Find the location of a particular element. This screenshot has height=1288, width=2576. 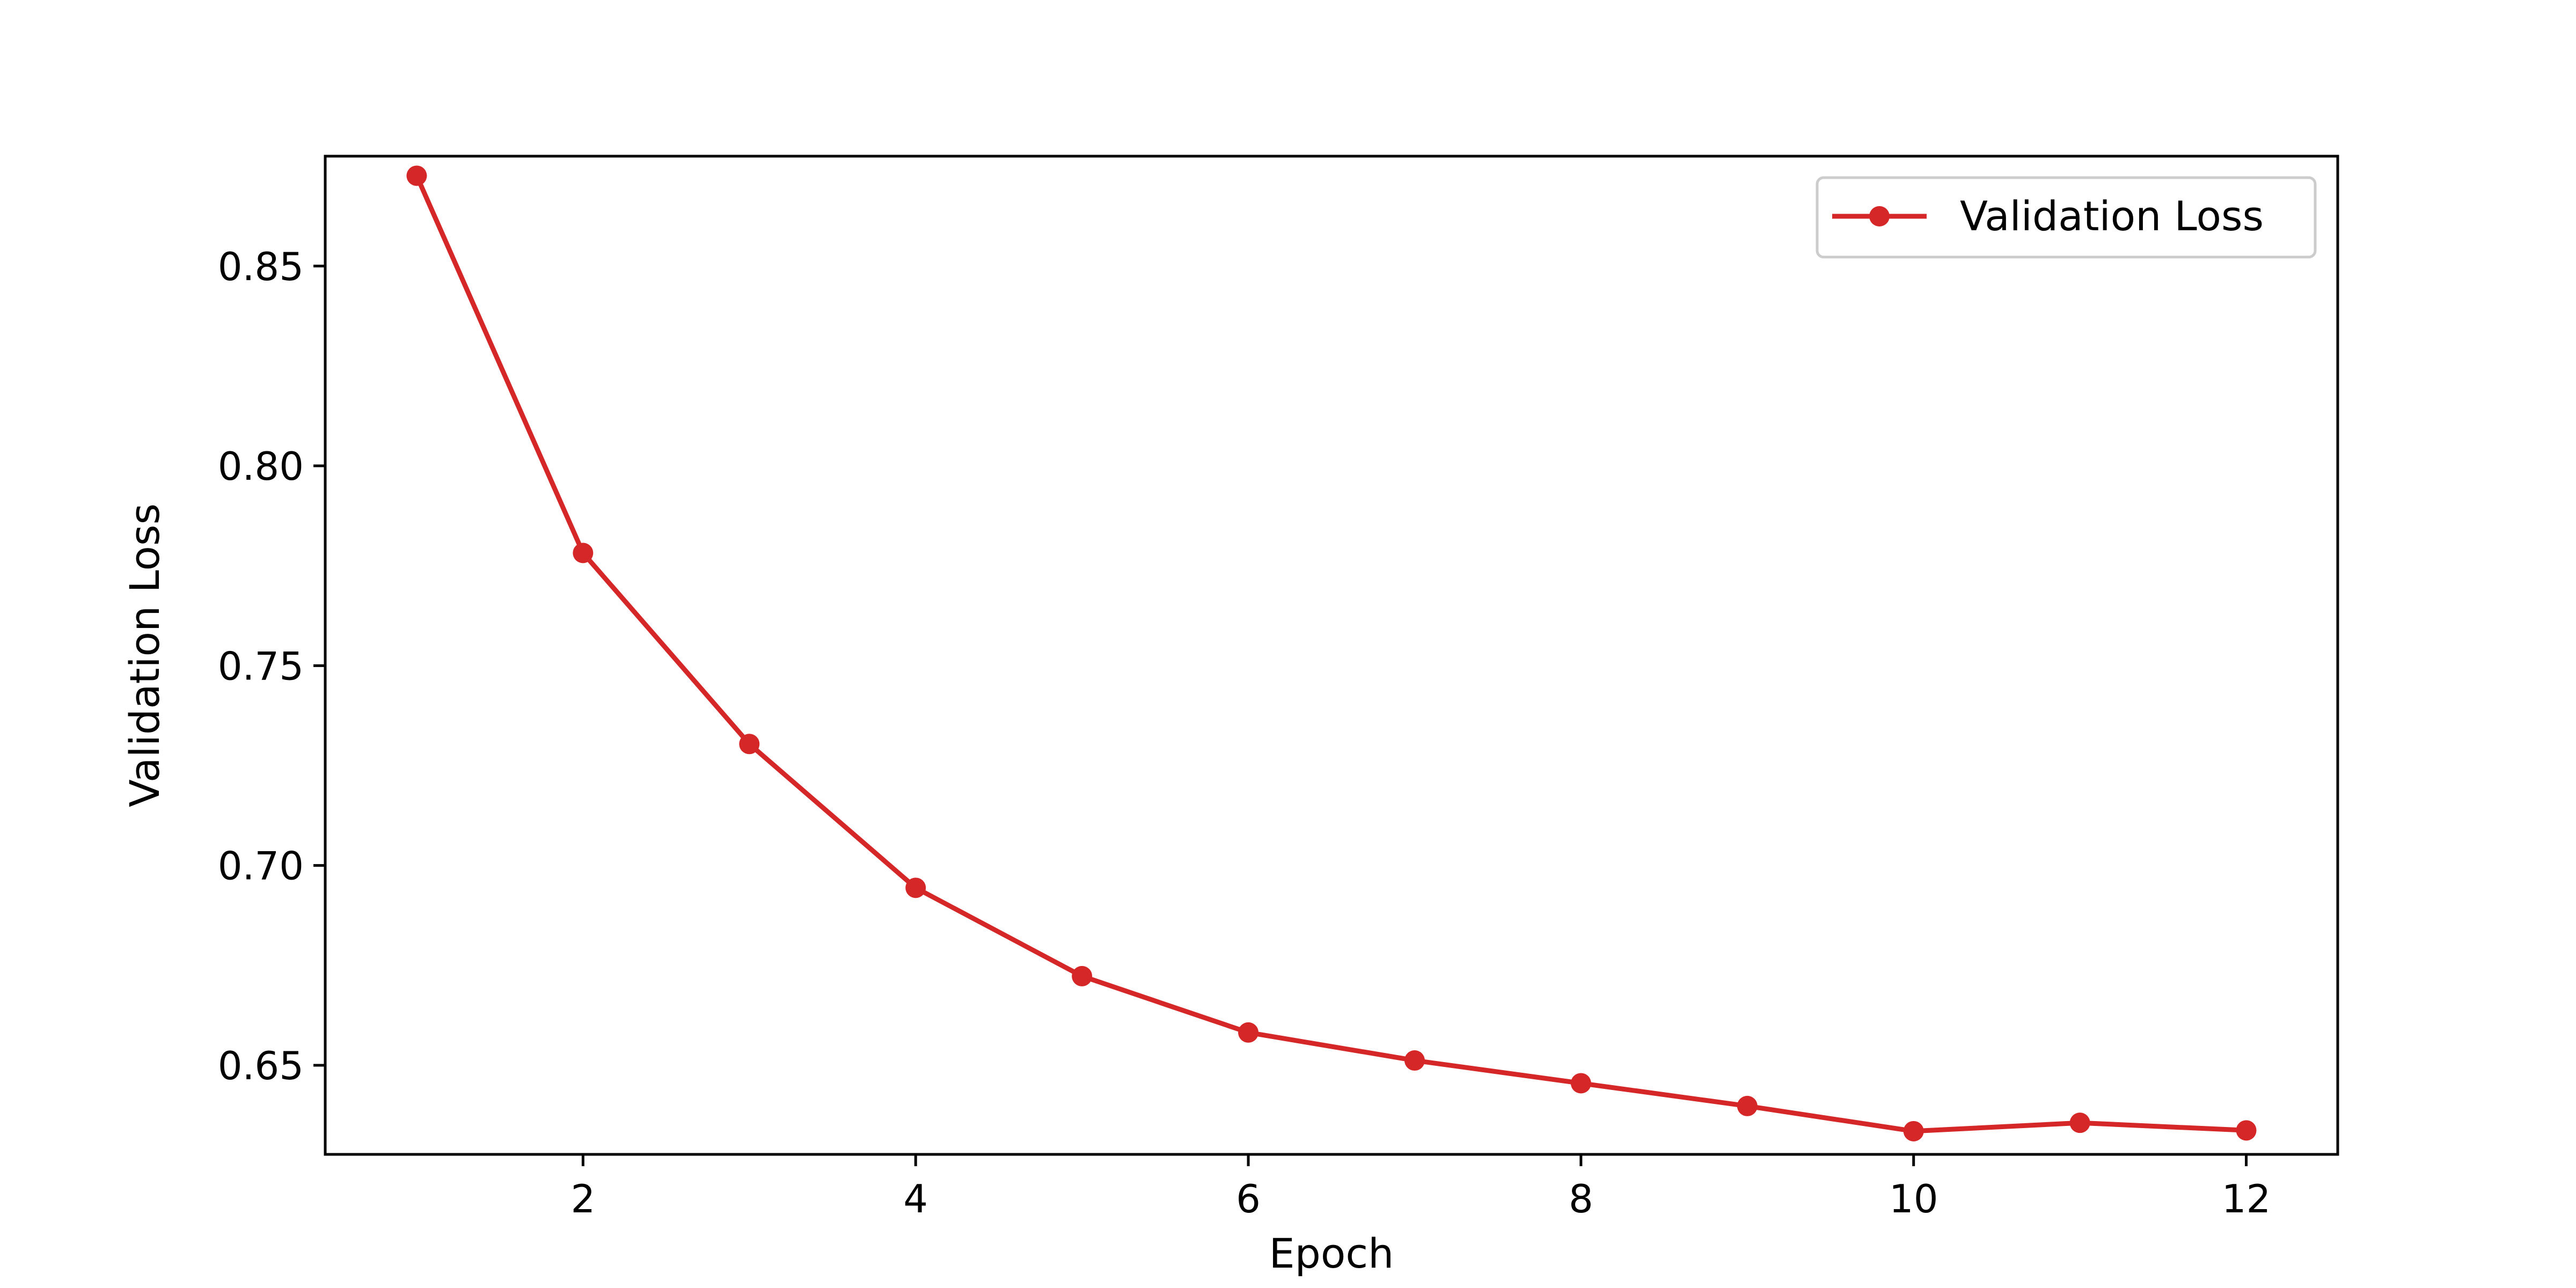

x-tick-label: 10 is located at coordinates (1913, 1198).